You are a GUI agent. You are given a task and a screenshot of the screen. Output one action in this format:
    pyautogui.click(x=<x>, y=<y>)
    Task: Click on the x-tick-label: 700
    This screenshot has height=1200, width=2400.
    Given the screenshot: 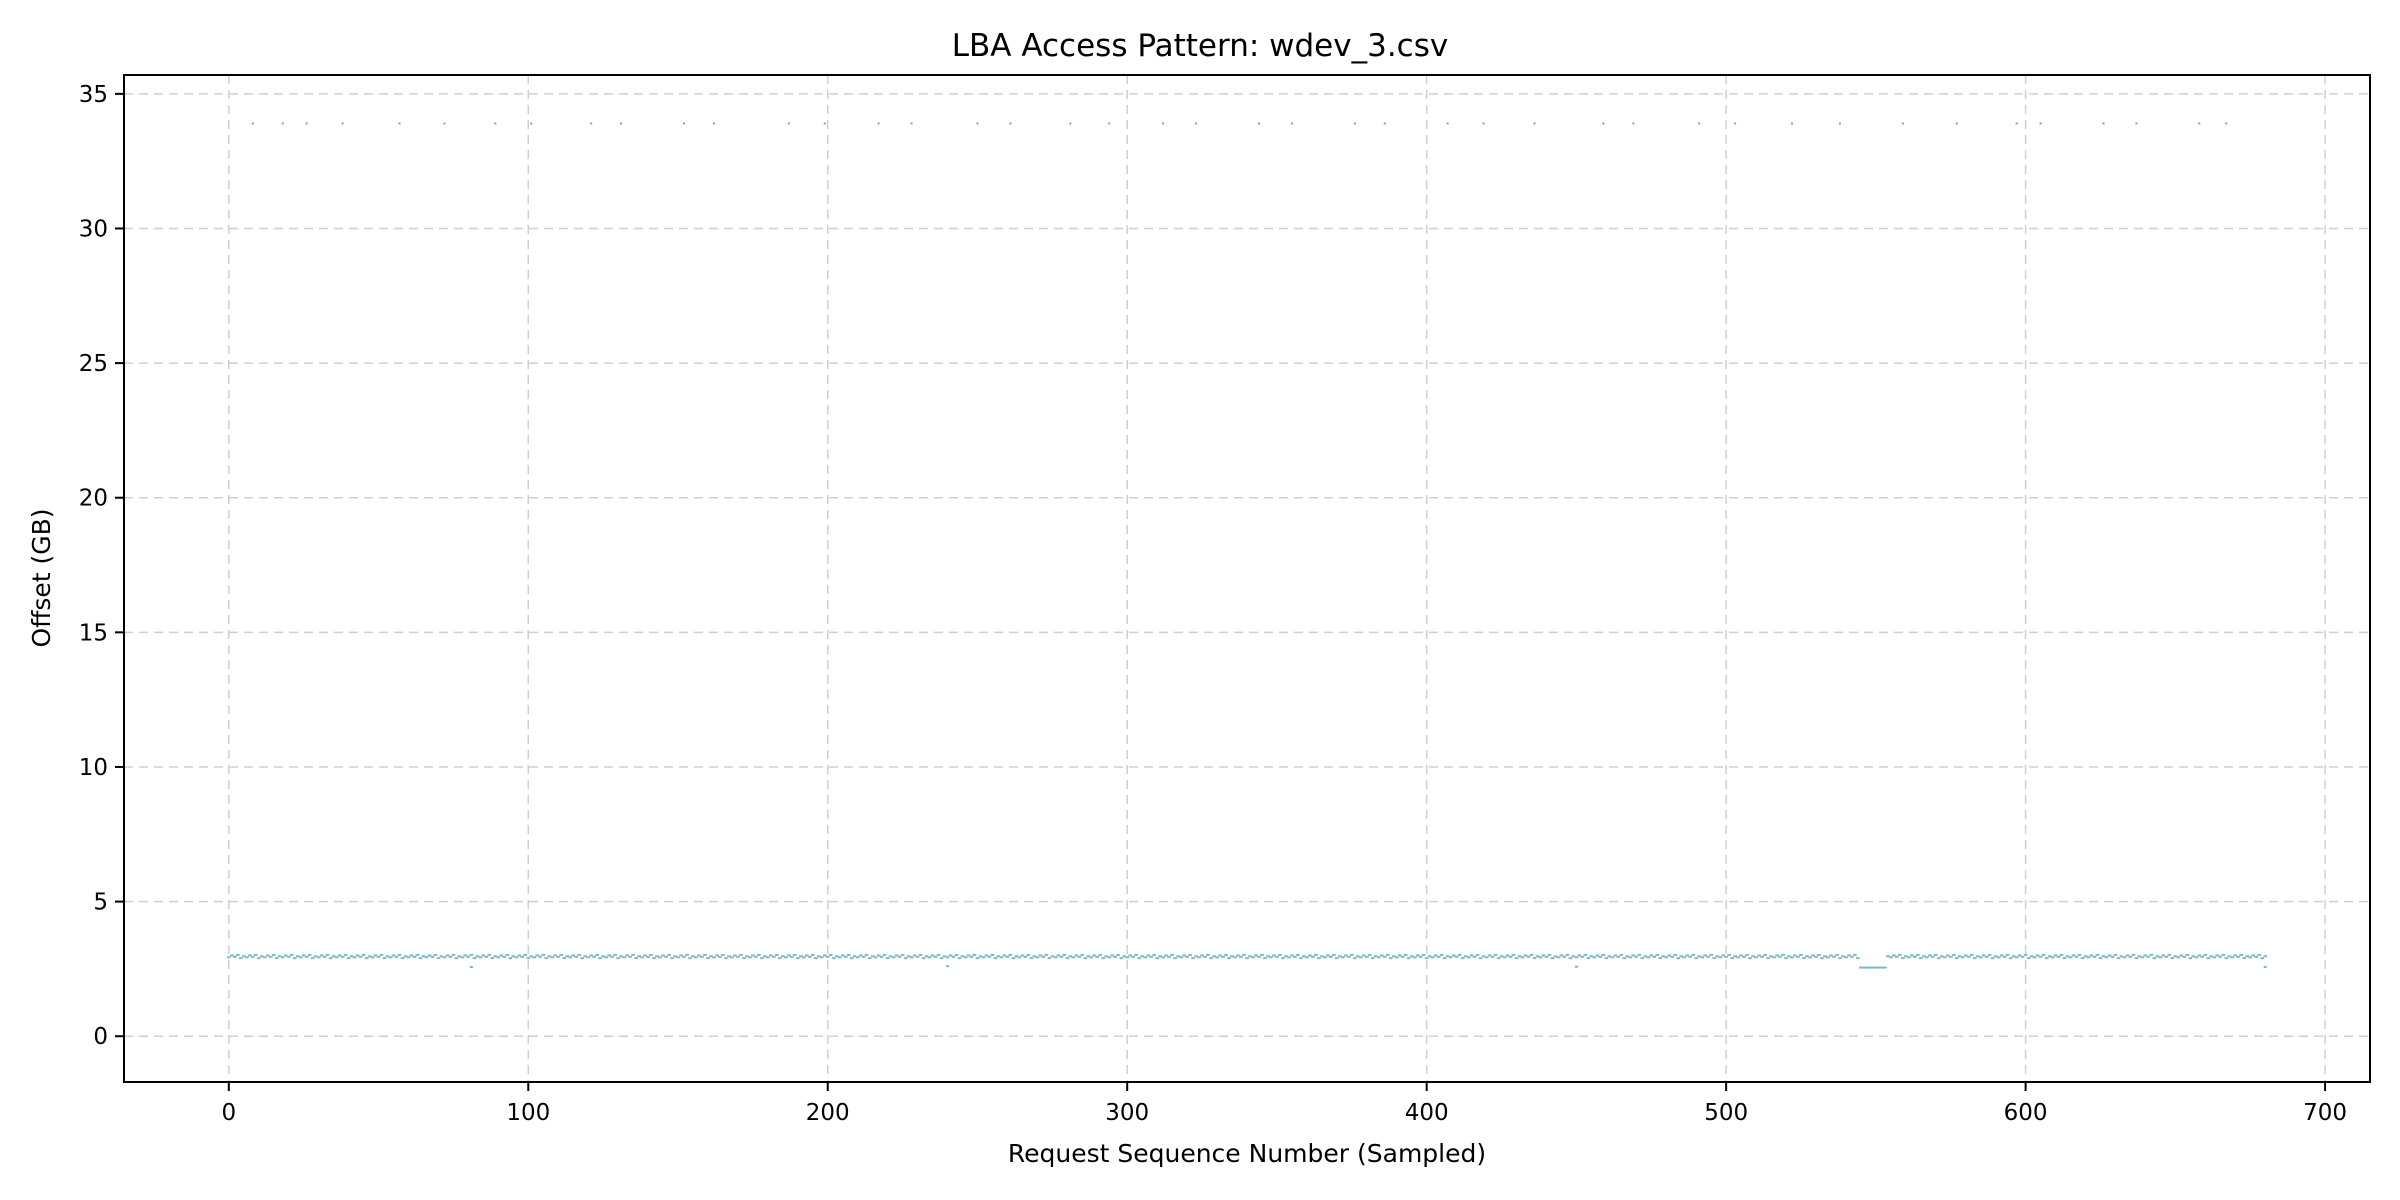 What is the action you would take?
    pyautogui.click(x=2325, y=1113)
    